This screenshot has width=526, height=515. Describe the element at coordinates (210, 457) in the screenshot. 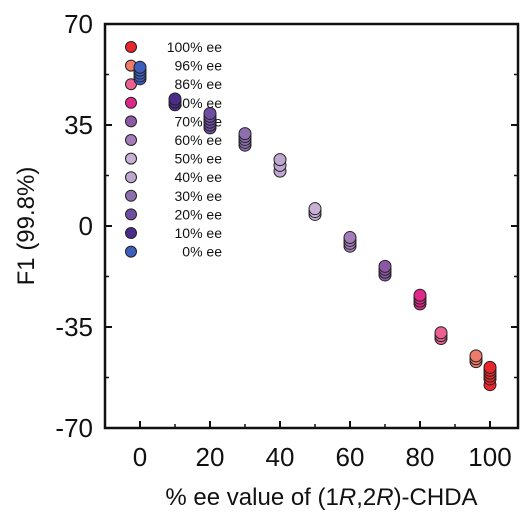

I see `x-tick-label: 20` at that location.